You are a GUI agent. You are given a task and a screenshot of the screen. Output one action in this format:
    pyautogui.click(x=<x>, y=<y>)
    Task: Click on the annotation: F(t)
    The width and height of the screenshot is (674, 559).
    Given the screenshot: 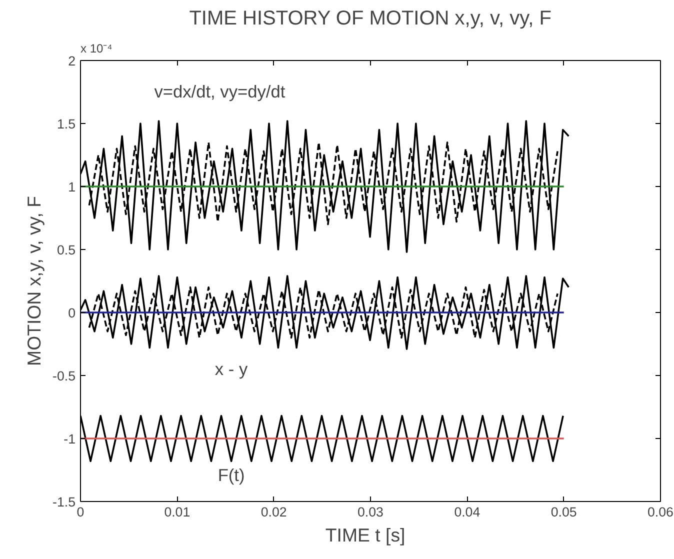 What is the action you would take?
    pyautogui.click(x=231, y=475)
    